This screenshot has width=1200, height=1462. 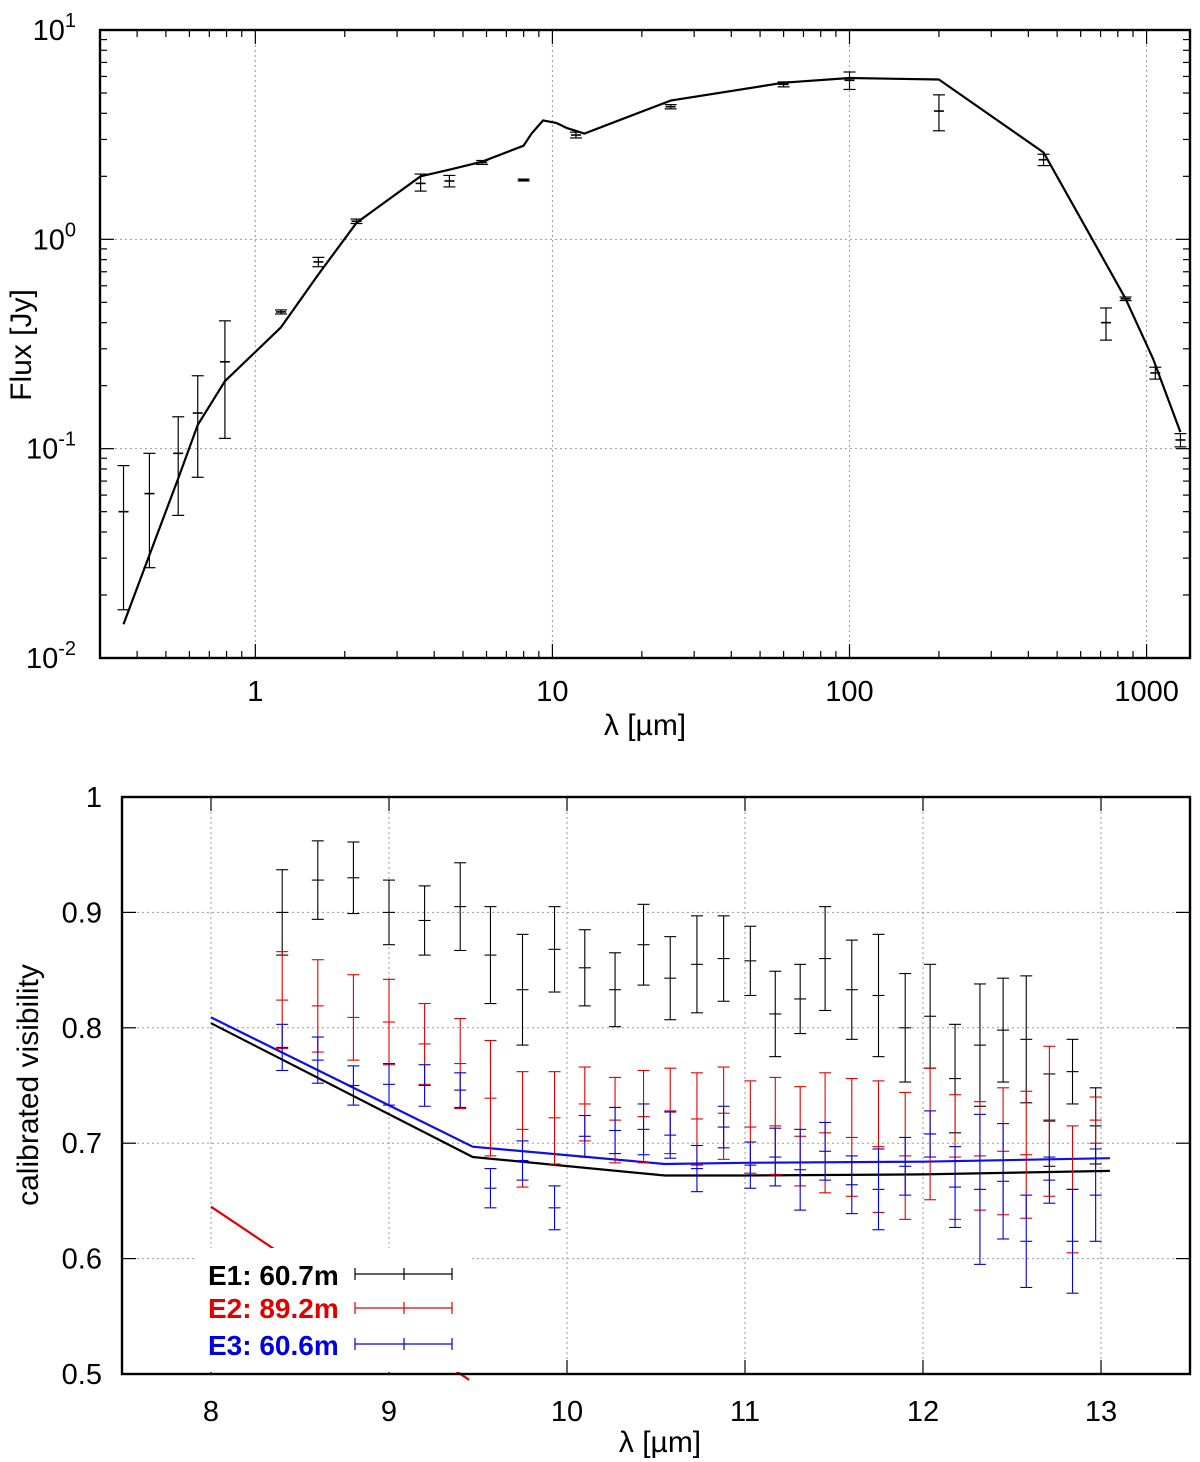 What do you see at coordinates (552, 692) in the screenshot?
I see `sed-x-tick-label: 10` at bounding box center [552, 692].